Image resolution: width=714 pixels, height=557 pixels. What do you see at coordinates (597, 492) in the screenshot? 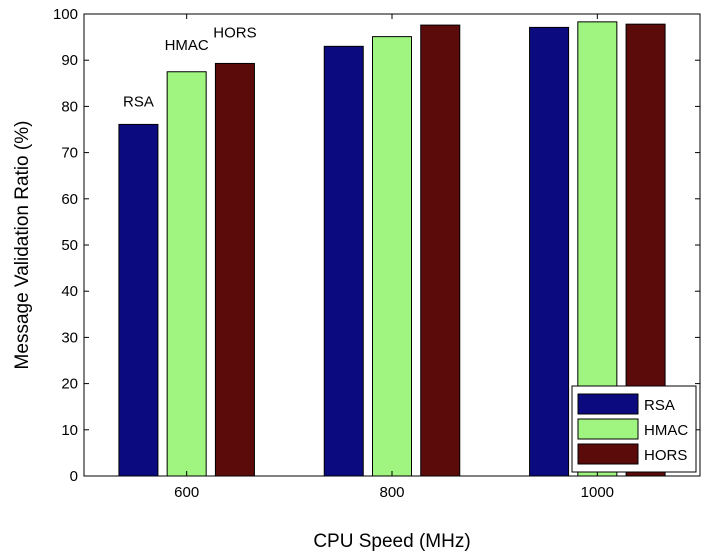
I see `x-tick-label: 1000` at bounding box center [597, 492].